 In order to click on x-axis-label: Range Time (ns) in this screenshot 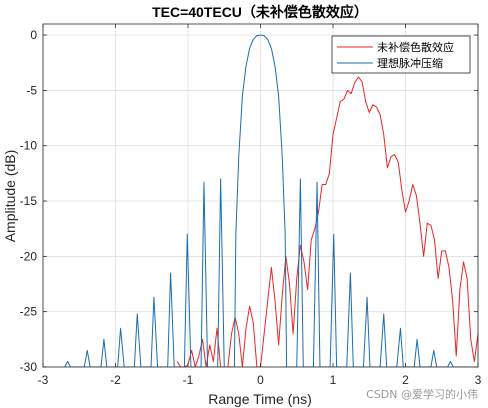, I will do `click(259, 399)`.